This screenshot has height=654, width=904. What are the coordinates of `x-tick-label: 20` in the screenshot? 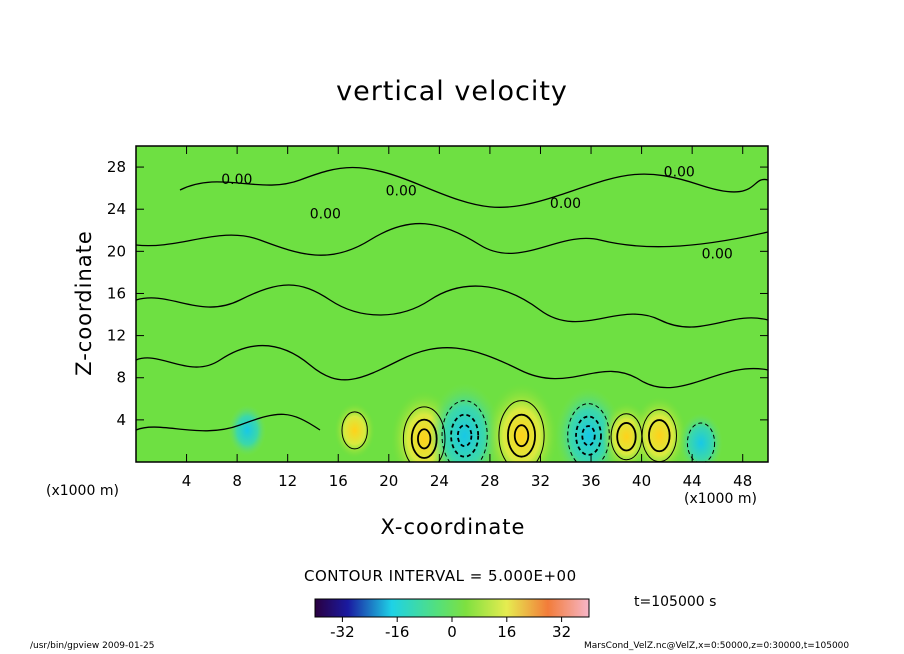 It's located at (388, 481).